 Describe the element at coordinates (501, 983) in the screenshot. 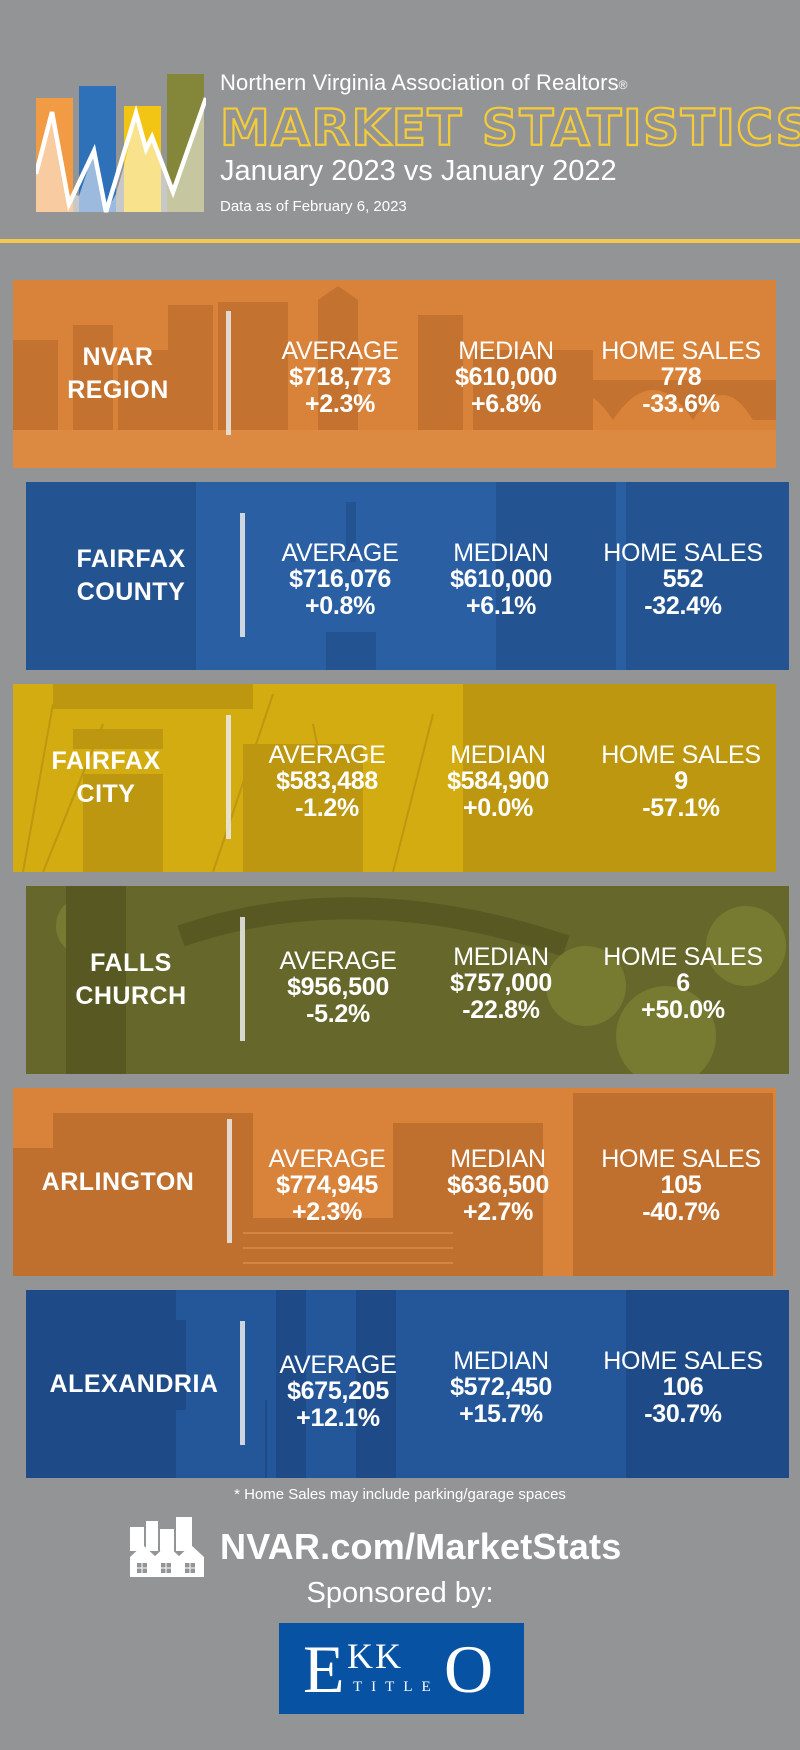

I see `stat-value: $757,000` at that location.